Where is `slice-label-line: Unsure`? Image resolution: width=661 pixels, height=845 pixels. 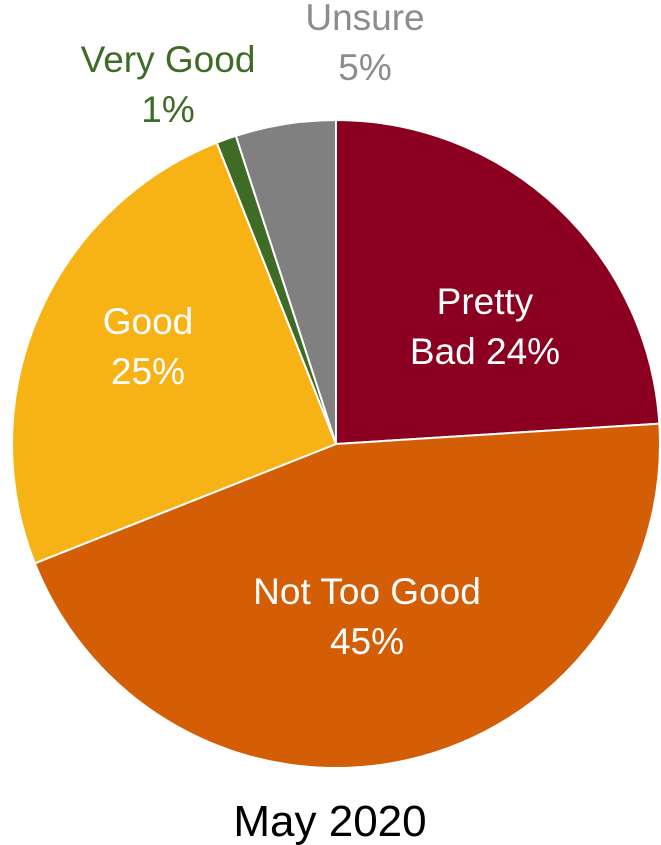
slice-label-line: Unsure is located at coordinates (364, 19).